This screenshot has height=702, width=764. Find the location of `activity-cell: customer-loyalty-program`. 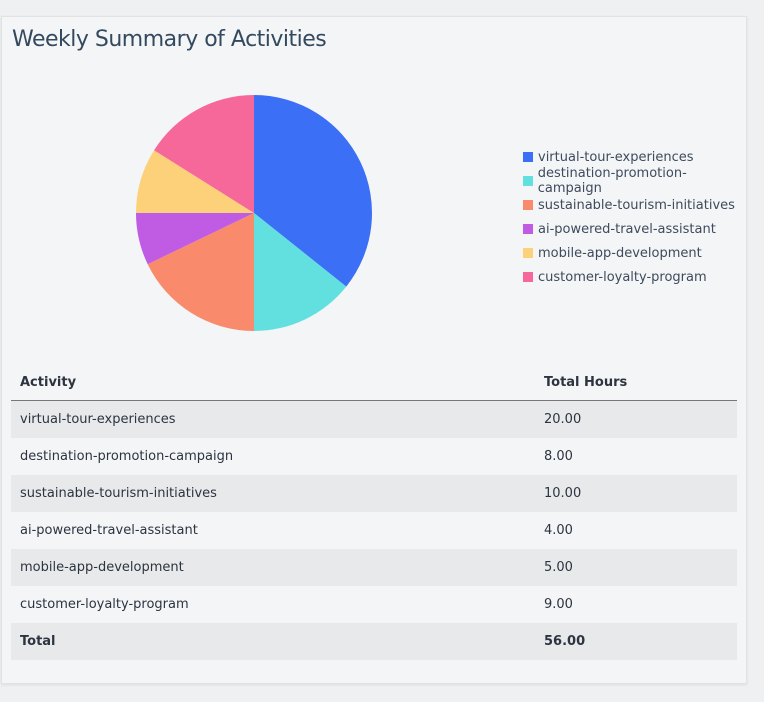

activity-cell: customer-loyalty-program is located at coordinates (104, 604).